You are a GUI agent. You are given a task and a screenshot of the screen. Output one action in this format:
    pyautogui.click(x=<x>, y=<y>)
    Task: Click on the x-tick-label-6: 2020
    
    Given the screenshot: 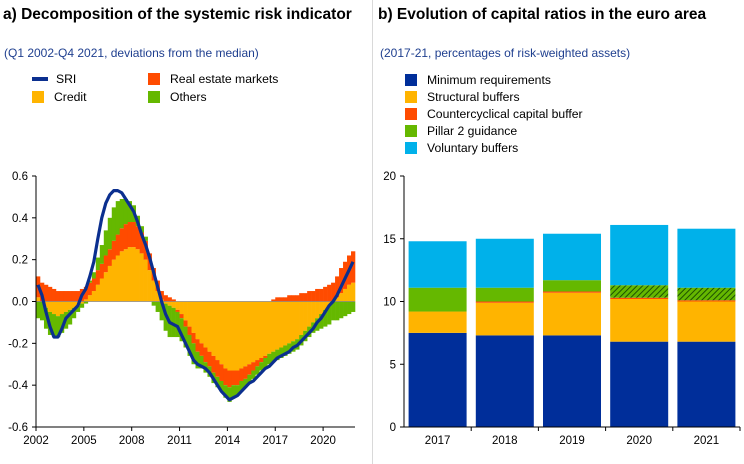 What is the action you would take?
    pyautogui.click(x=323, y=441)
    